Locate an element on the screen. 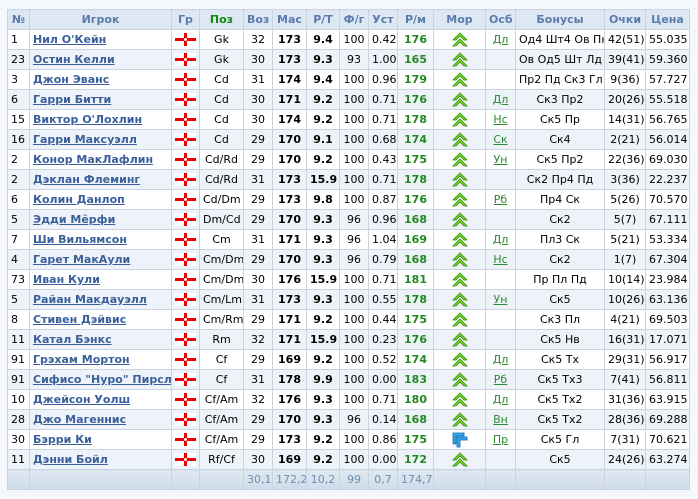 The width and height of the screenshot is (698, 499). player-link: Джон Эванс is located at coordinates (71, 79).